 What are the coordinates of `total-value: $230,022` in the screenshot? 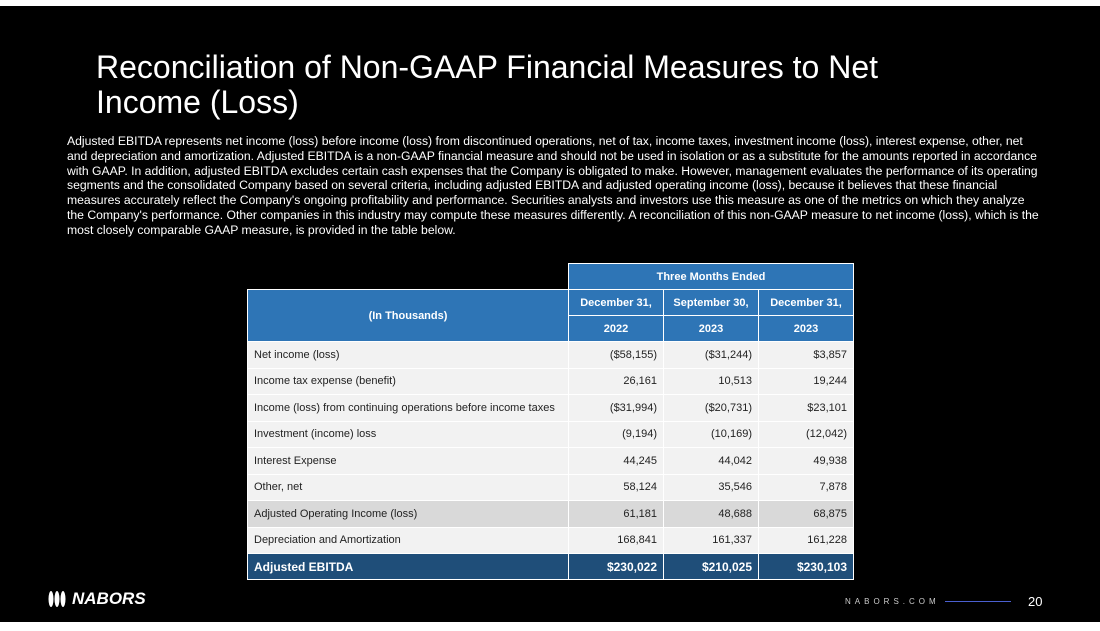 It's located at (616, 566).